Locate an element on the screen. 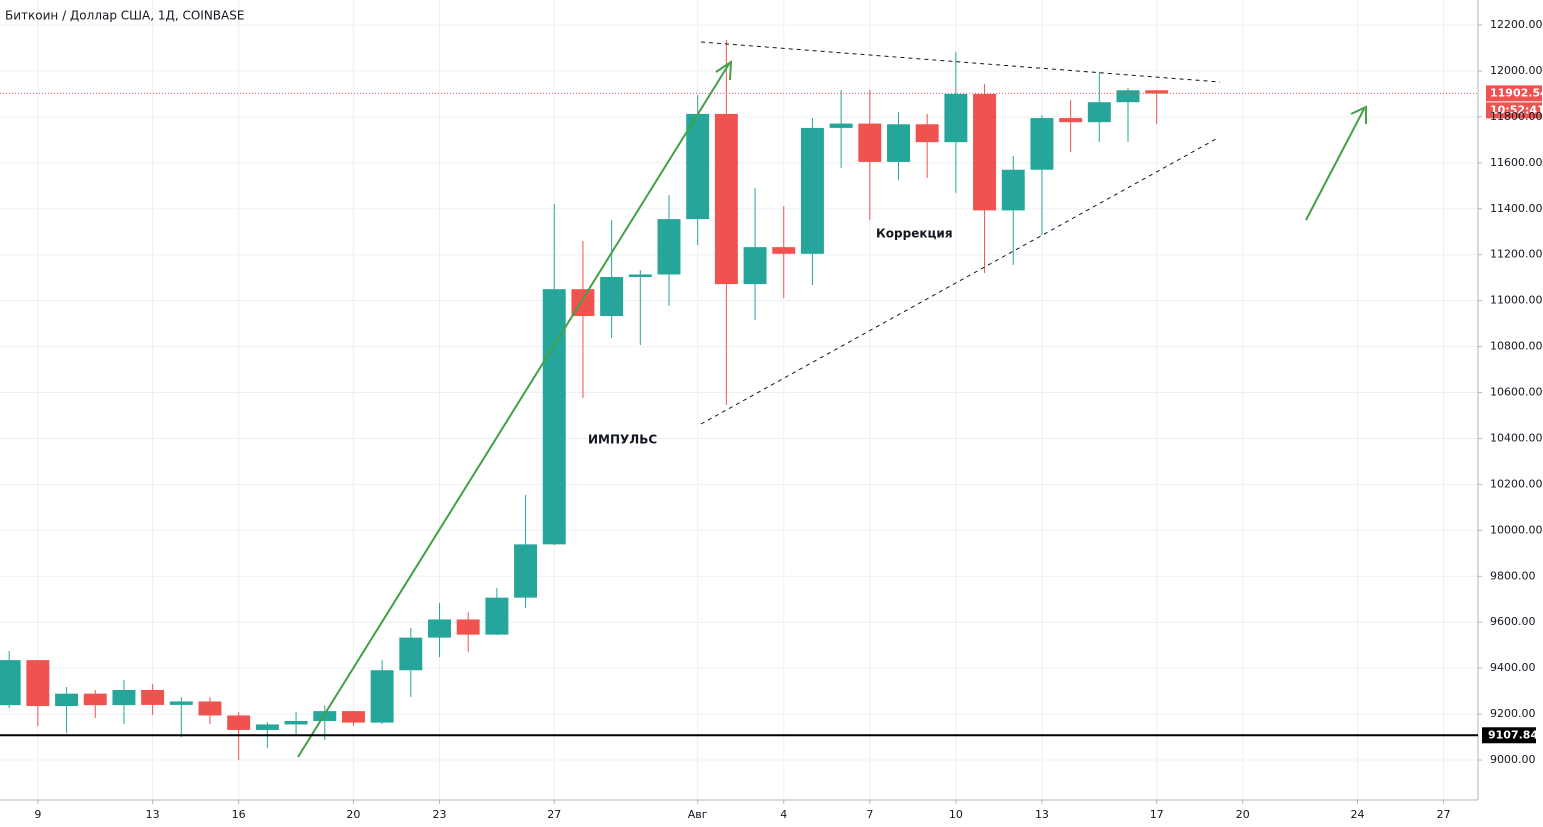  y-tick-label: 9000.00 is located at coordinates (1513, 759).